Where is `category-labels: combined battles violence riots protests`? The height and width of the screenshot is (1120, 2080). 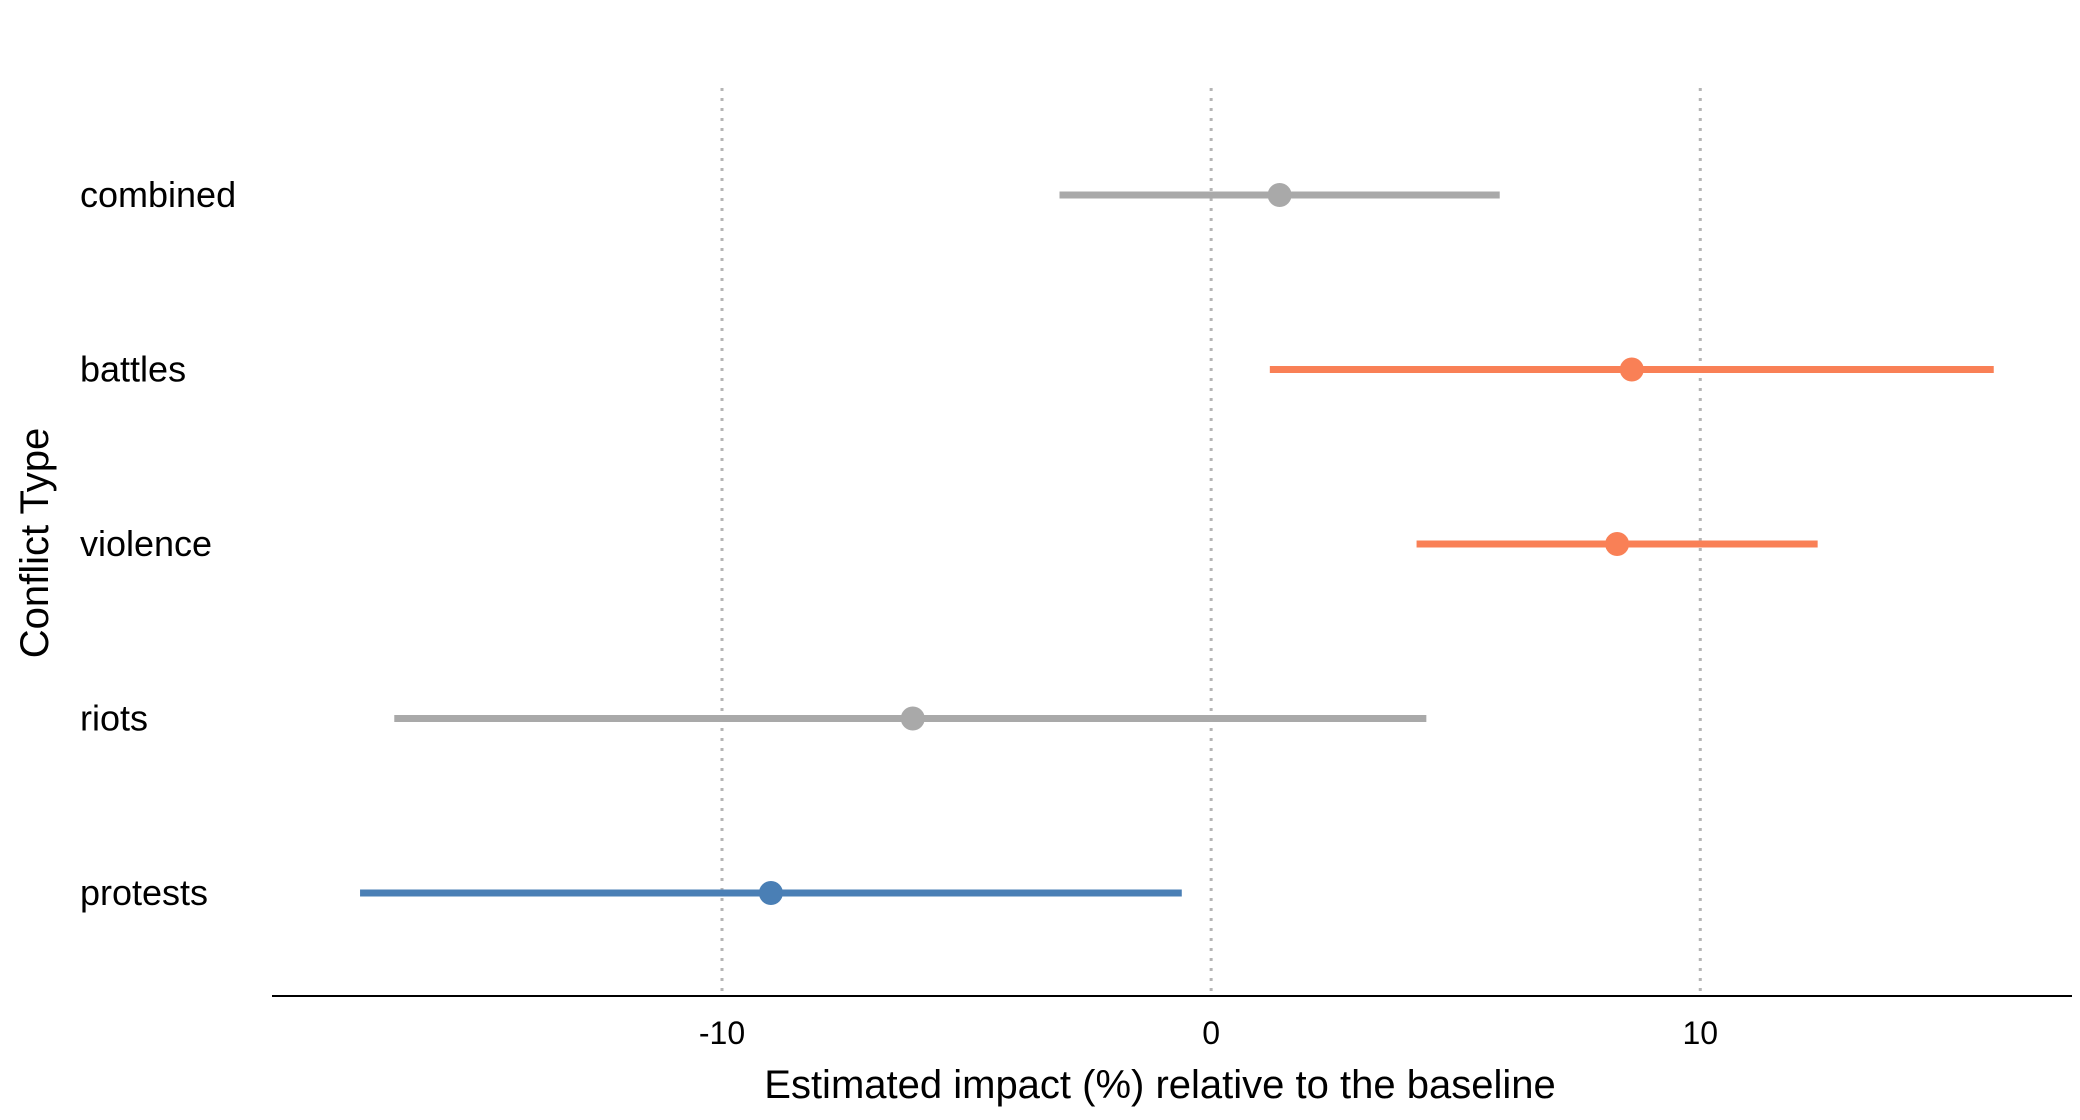
category-labels: combined battles violence riots protests is located at coordinates (158, 543).